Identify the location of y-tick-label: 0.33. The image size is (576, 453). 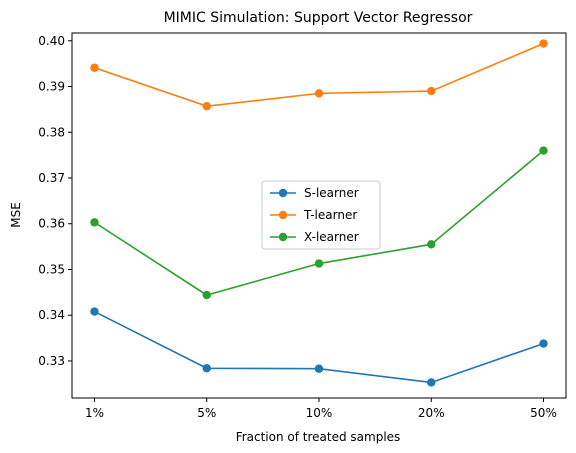
(51, 361).